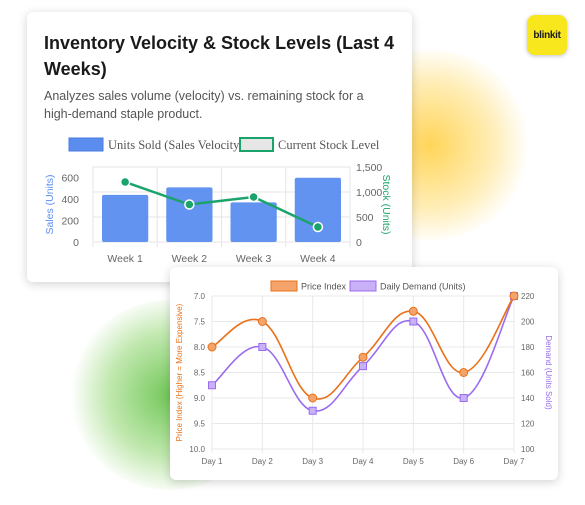  What do you see at coordinates (363, 461) in the screenshot?
I see `x-tick-label: Day 4` at bounding box center [363, 461].